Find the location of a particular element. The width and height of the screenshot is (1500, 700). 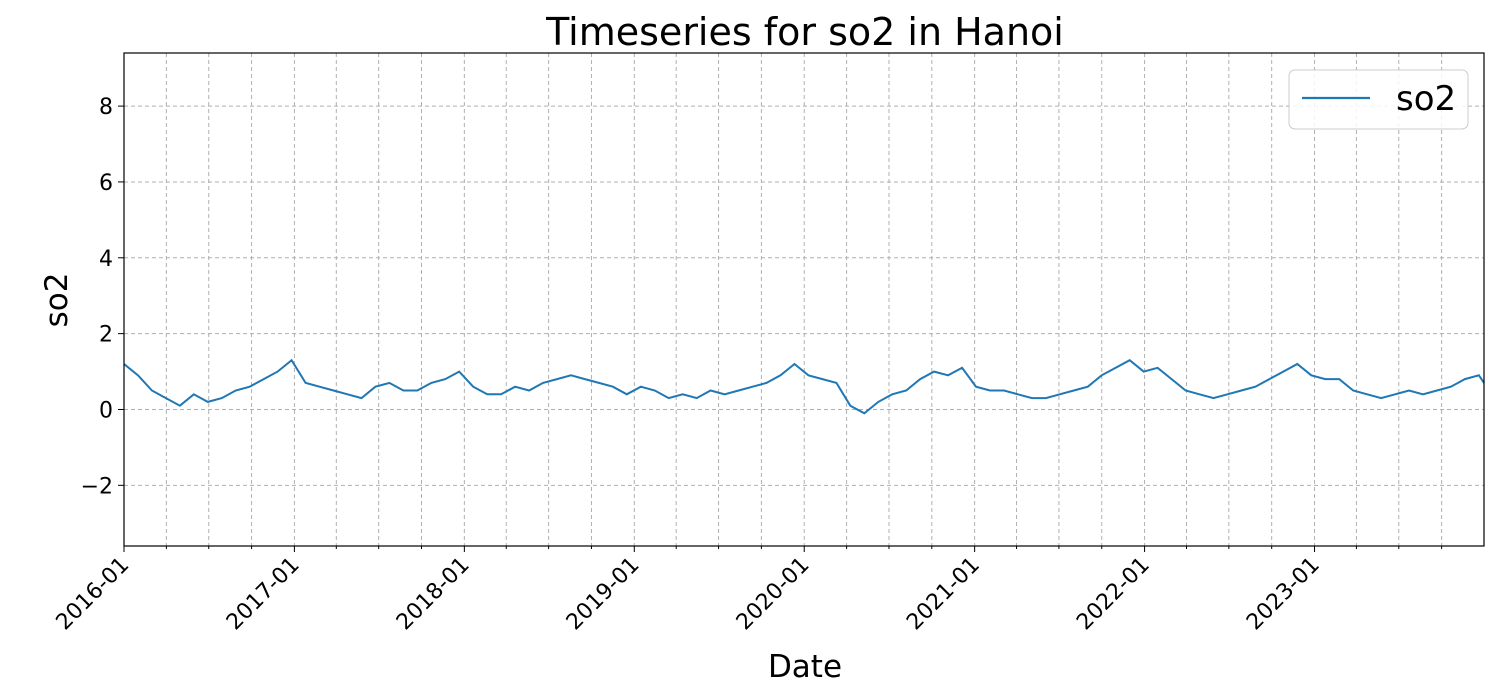

x-tick-label: 2023-01 is located at coordinates (1283, 594).